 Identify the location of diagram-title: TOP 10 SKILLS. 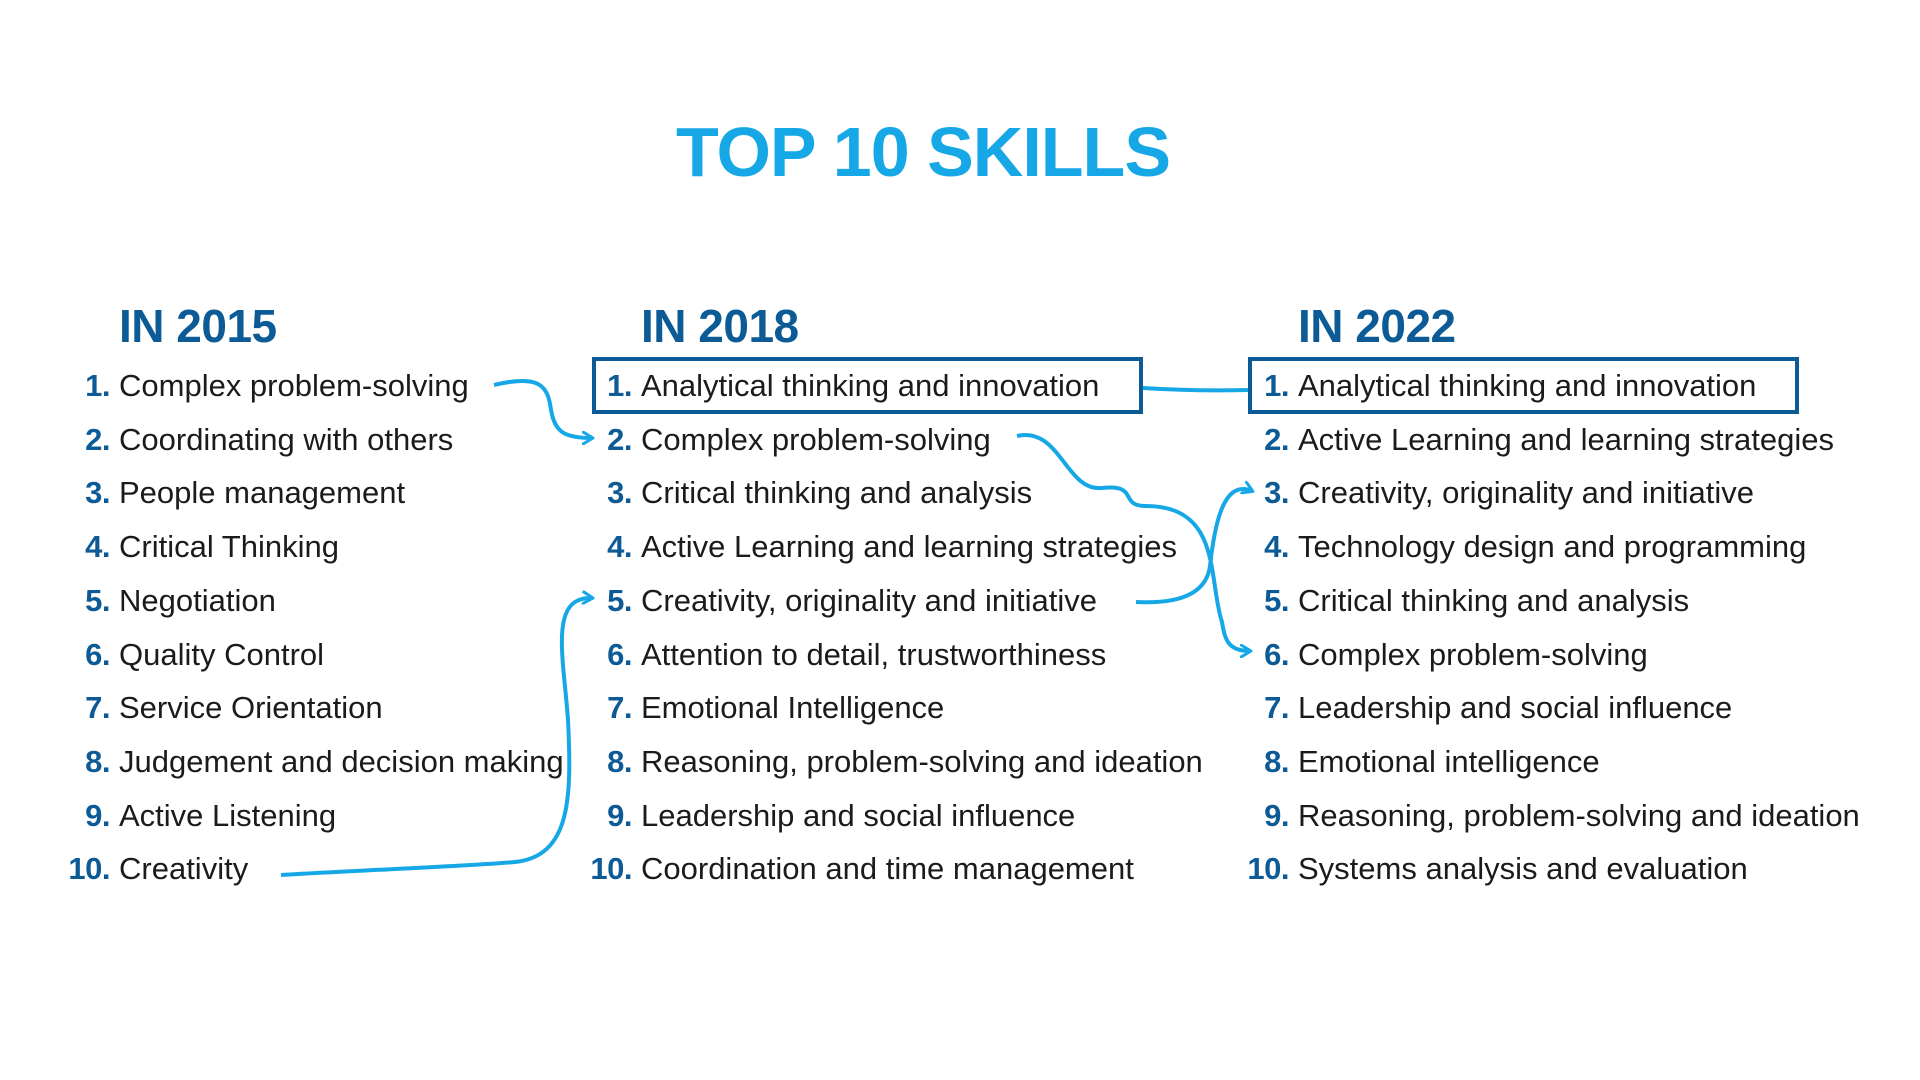
(923, 152).